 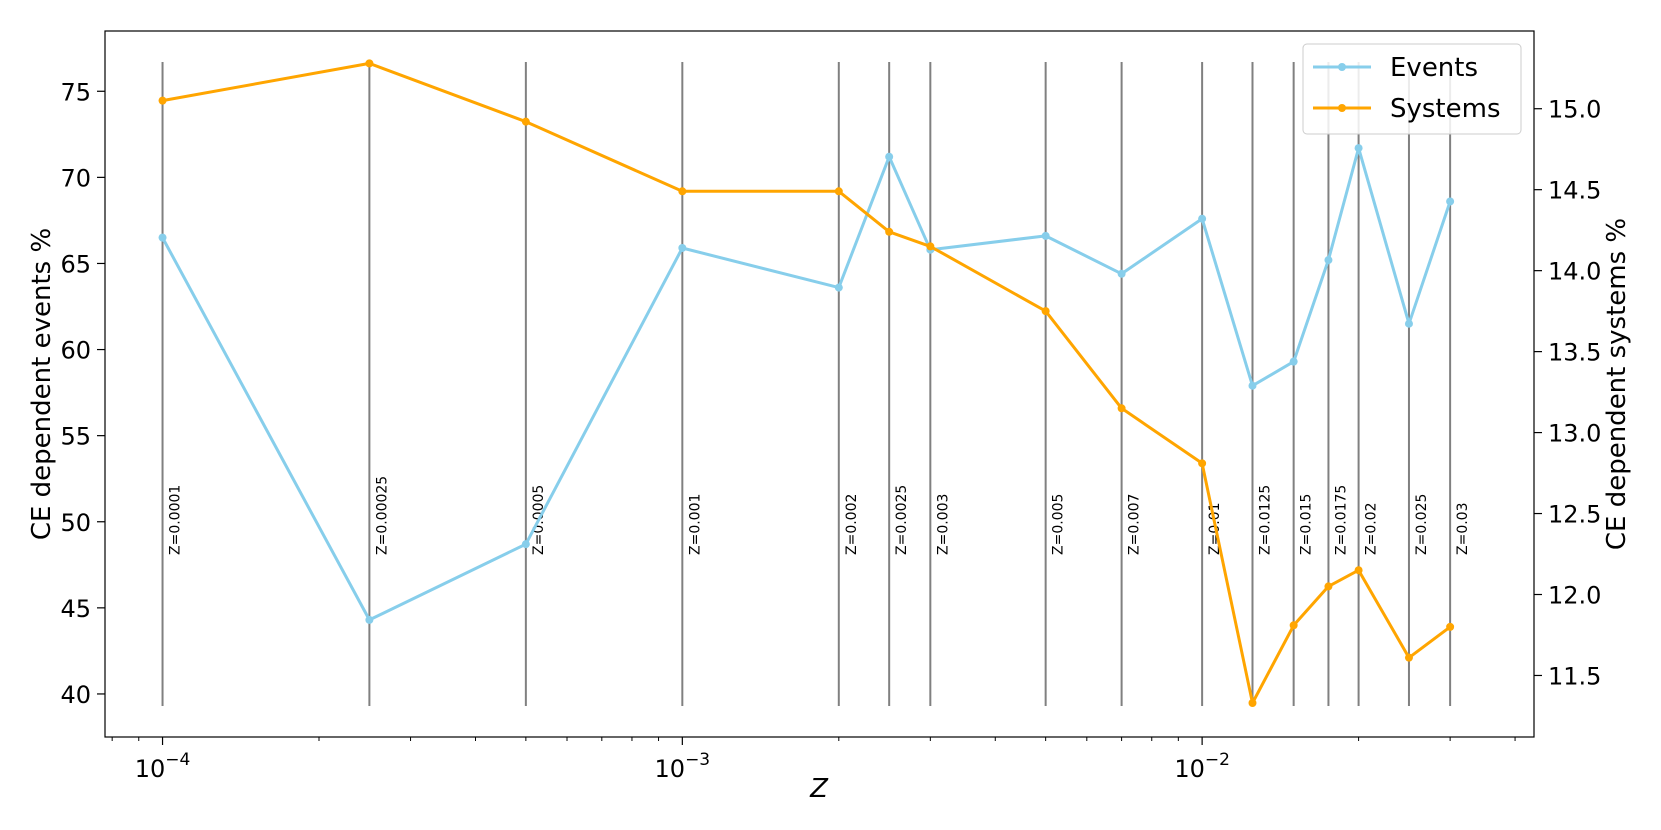 What do you see at coordinates (1567, 393) in the screenshot?
I see `right-y-axis: 11.5 12.0 12.5 13.0 13.5 14.0 14.5 15.0` at bounding box center [1567, 393].